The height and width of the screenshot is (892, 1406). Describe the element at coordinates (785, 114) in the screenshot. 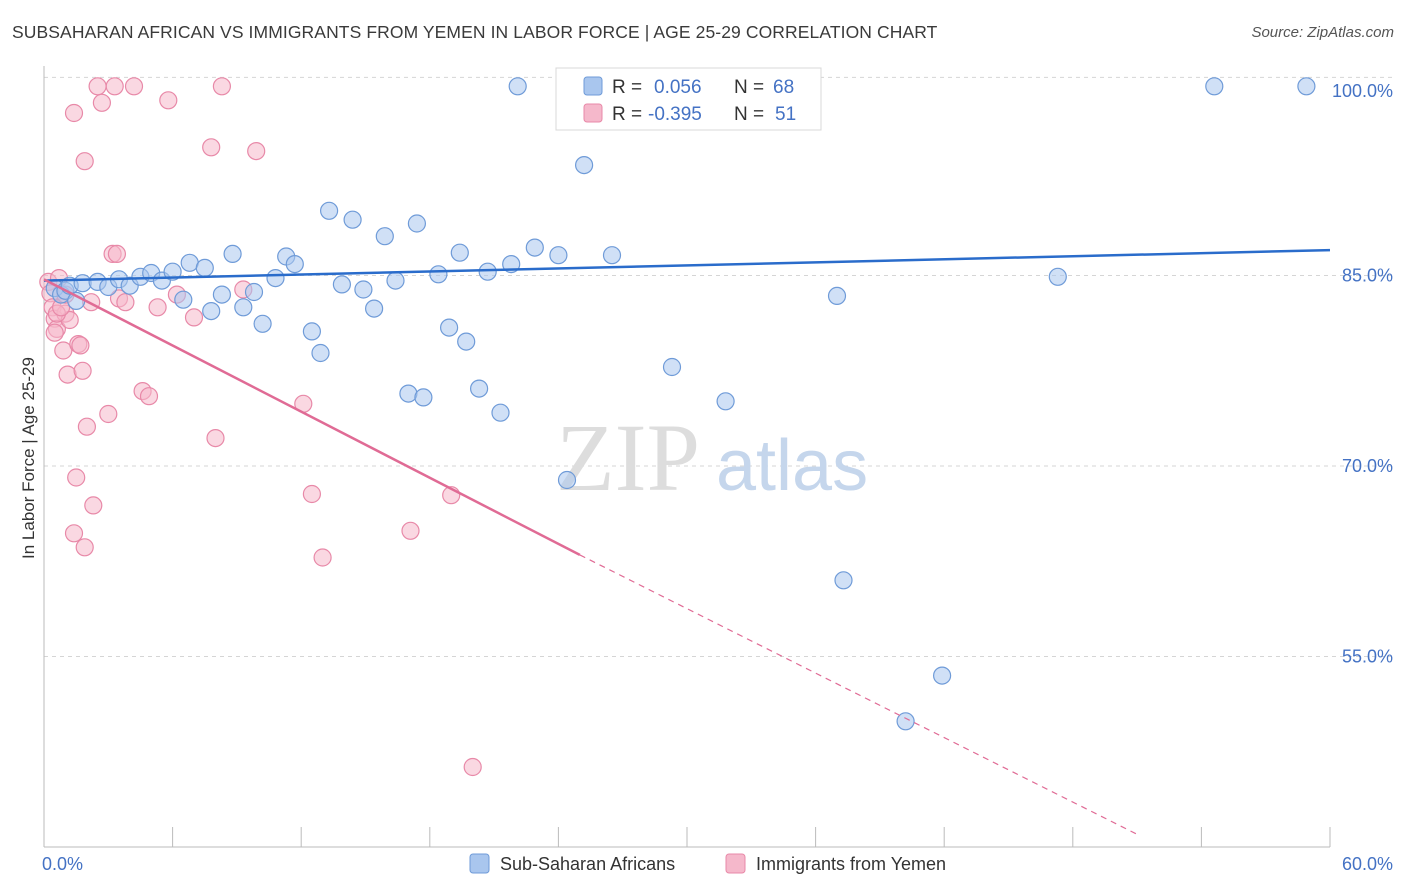

I see `stats-pink-n-value: 51` at that location.